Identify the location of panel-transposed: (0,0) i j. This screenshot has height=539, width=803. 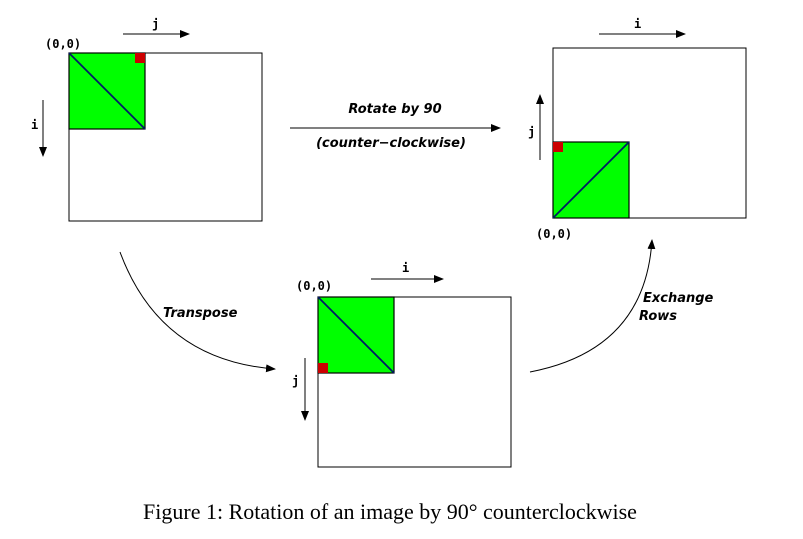
(402, 364).